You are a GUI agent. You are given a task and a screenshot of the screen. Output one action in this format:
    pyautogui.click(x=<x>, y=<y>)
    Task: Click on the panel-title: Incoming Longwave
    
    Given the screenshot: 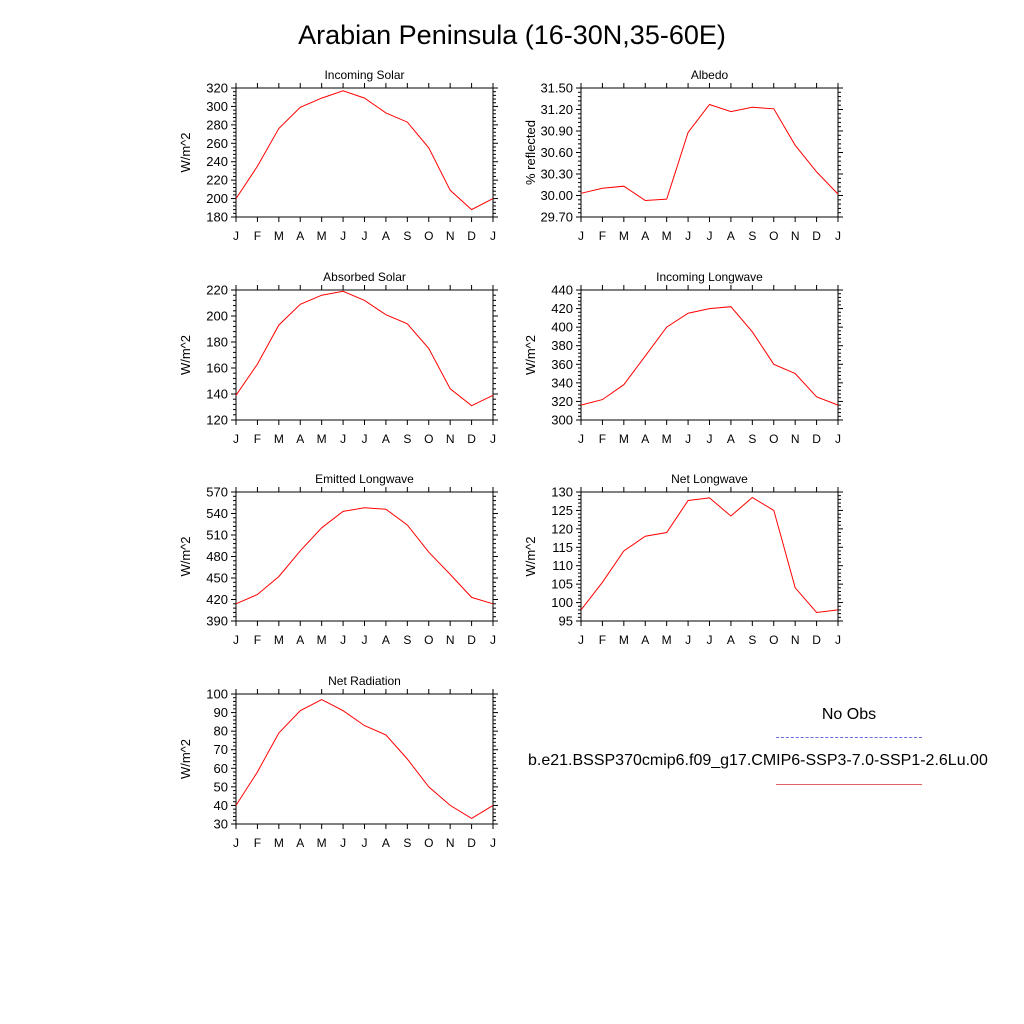 What is the action you would take?
    pyautogui.click(x=709, y=277)
    